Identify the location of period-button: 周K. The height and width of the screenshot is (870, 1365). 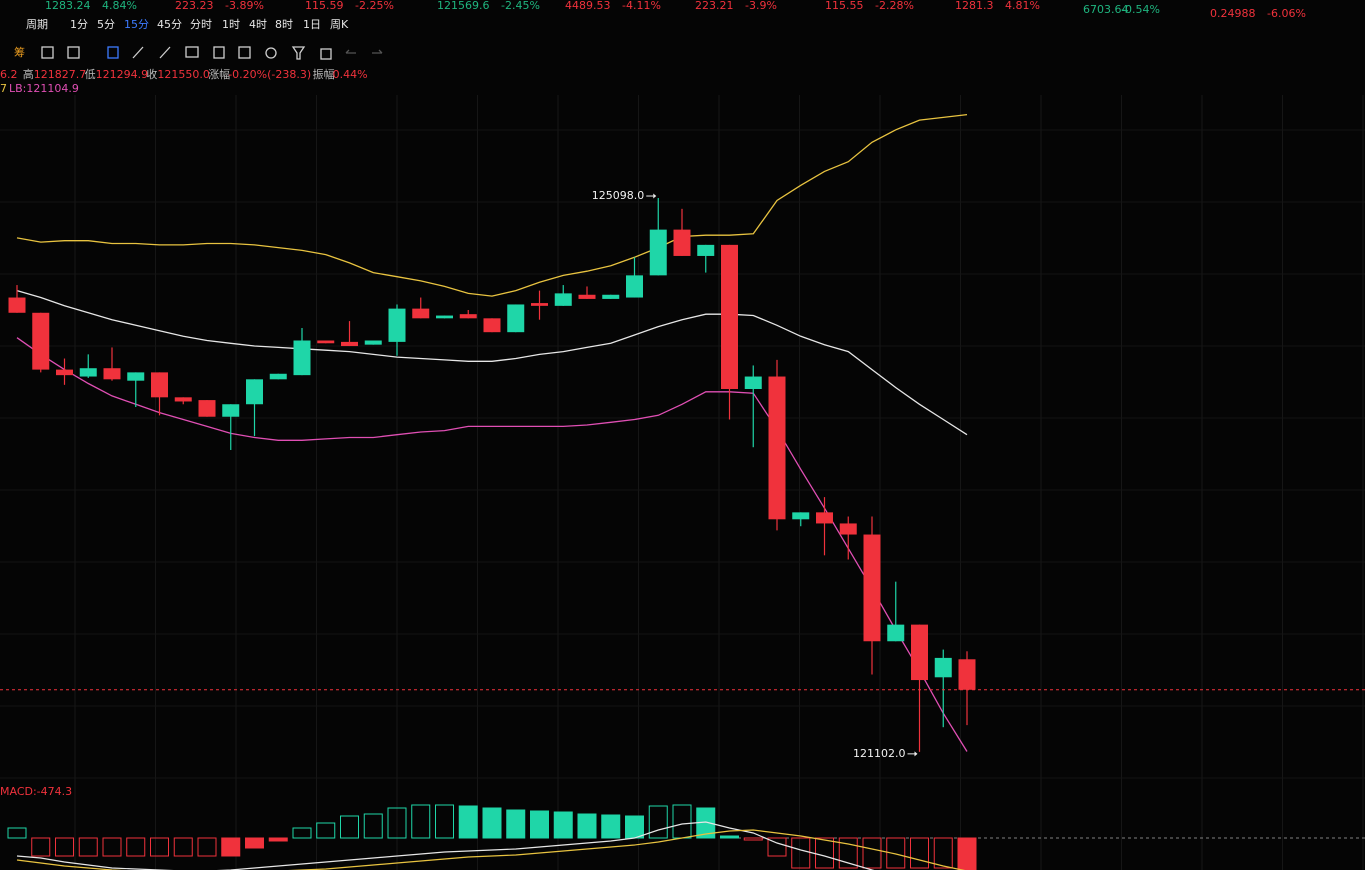
(339, 24).